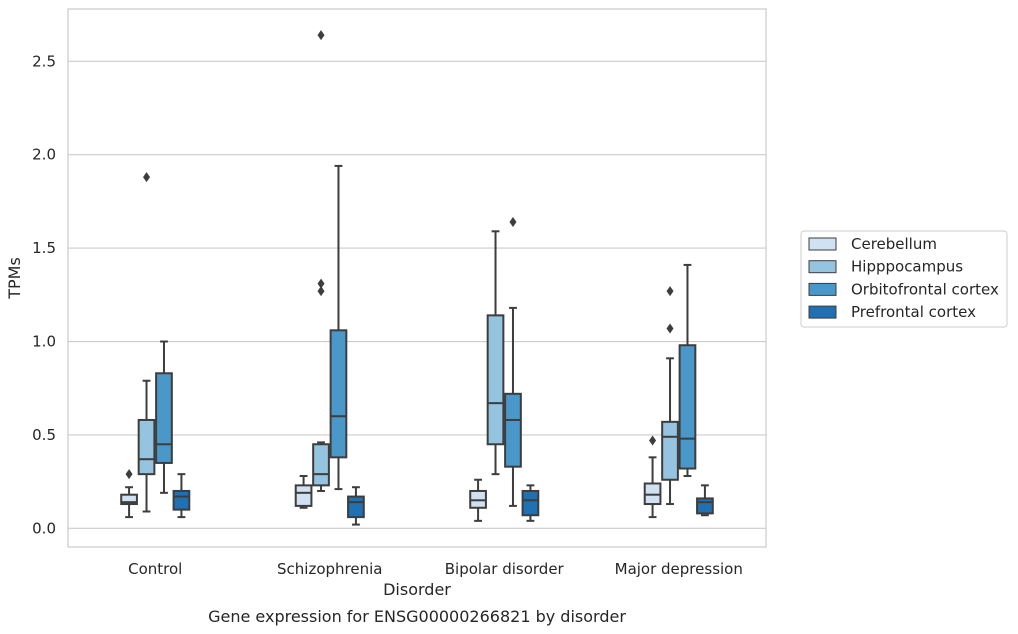 Image resolution: width=1018 pixels, height=634 pixels. Describe the element at coordinates (44, 528) in the screenshot. I see `y-tick-label: 0.0` at that location.